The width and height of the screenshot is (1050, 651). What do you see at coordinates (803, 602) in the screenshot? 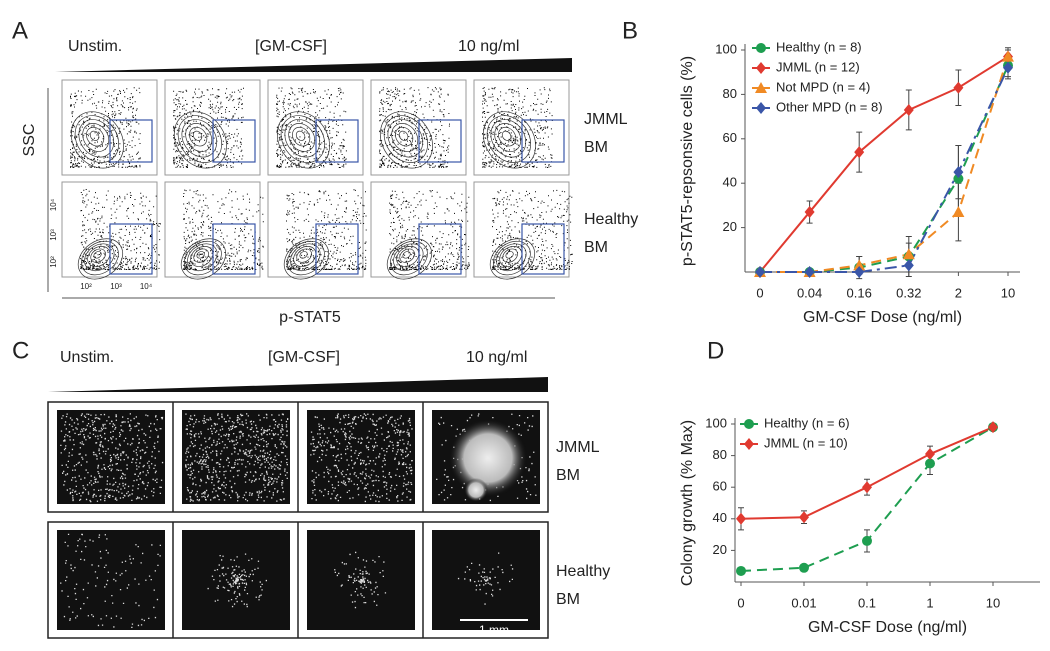
I see `x-tick-label: 0.01` at bounding box center [803, 602].